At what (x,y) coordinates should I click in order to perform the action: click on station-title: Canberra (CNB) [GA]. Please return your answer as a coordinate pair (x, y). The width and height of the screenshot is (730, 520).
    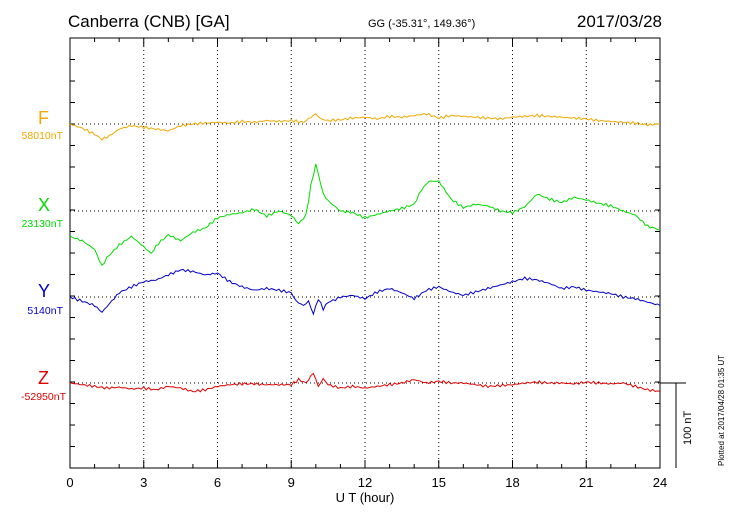
    Looking at the image, I should click on (149, 21).